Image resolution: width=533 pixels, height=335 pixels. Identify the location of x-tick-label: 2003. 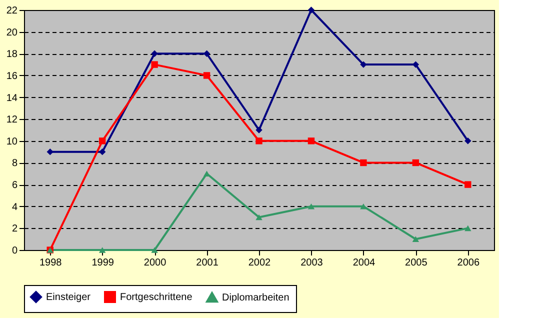
(312, 263).